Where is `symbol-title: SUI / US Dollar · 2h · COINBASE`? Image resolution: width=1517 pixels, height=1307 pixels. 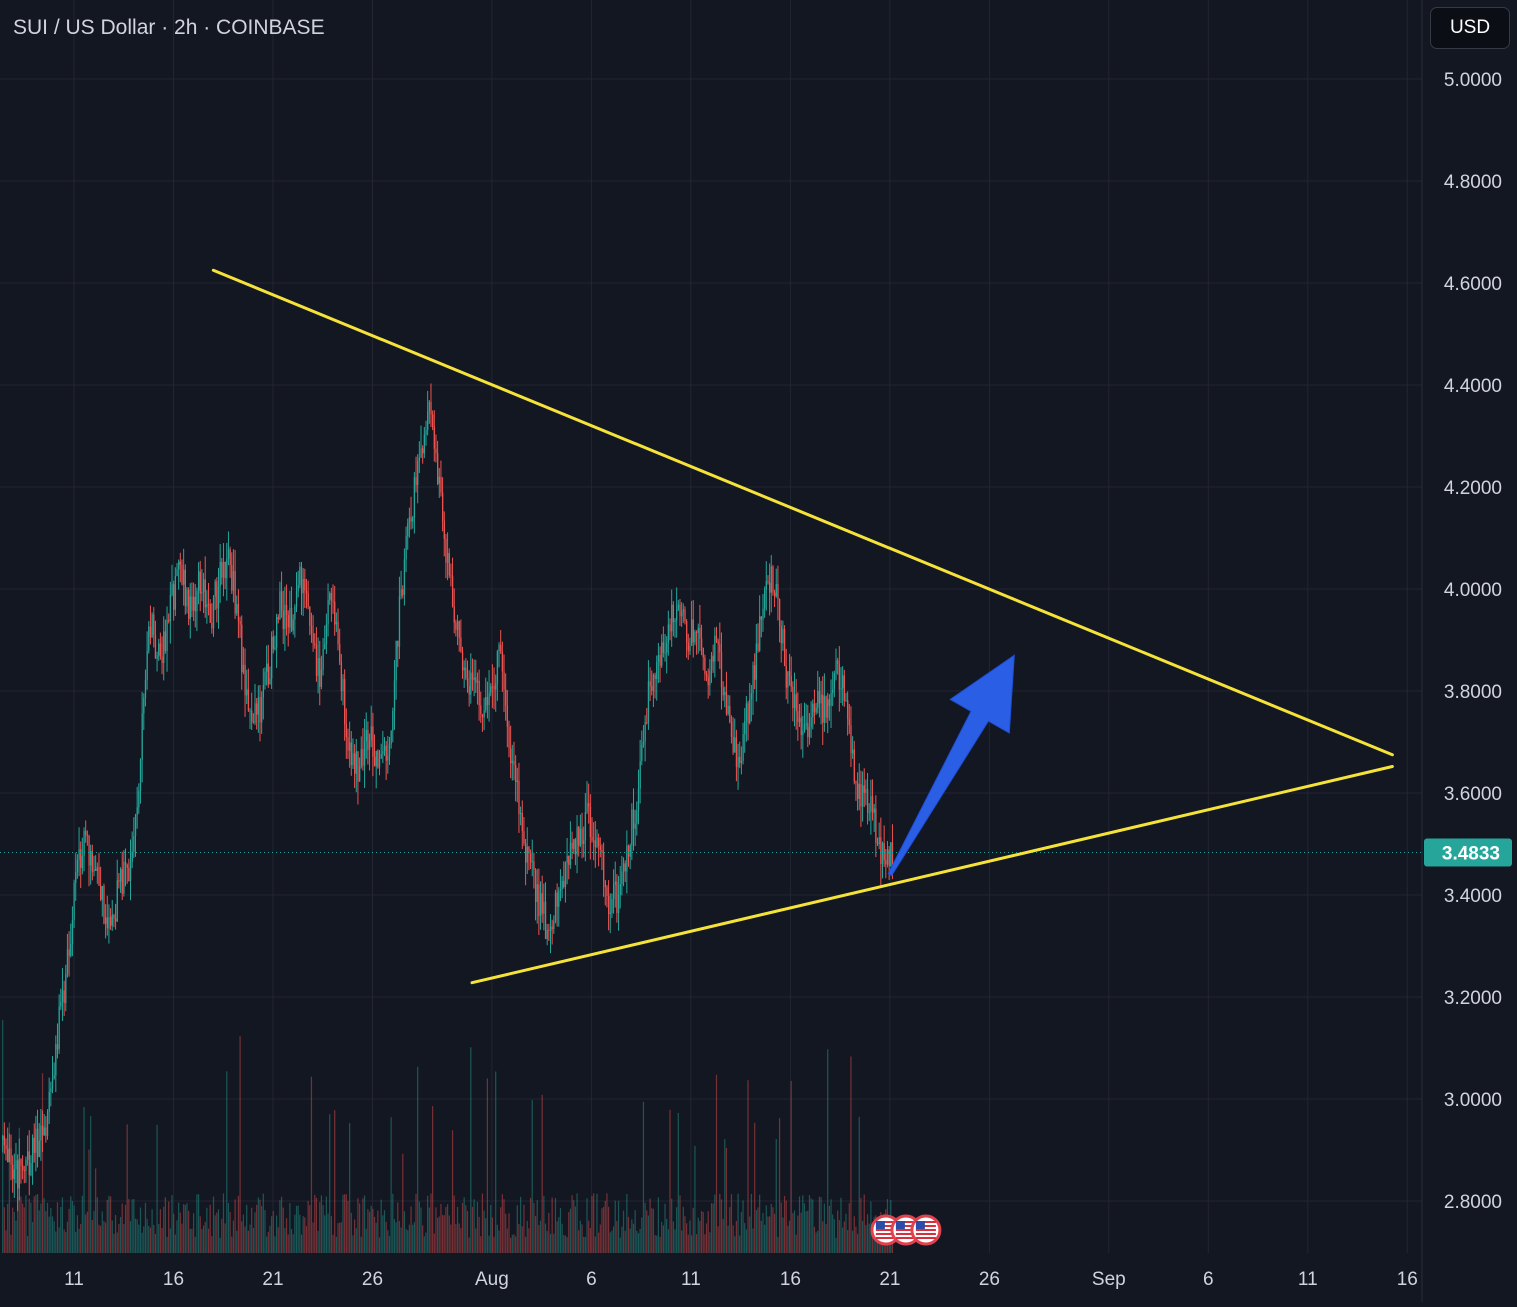 symbol-title: SUI / US Dollar · 2h · COINBASE is located at coordinates (169, 27).